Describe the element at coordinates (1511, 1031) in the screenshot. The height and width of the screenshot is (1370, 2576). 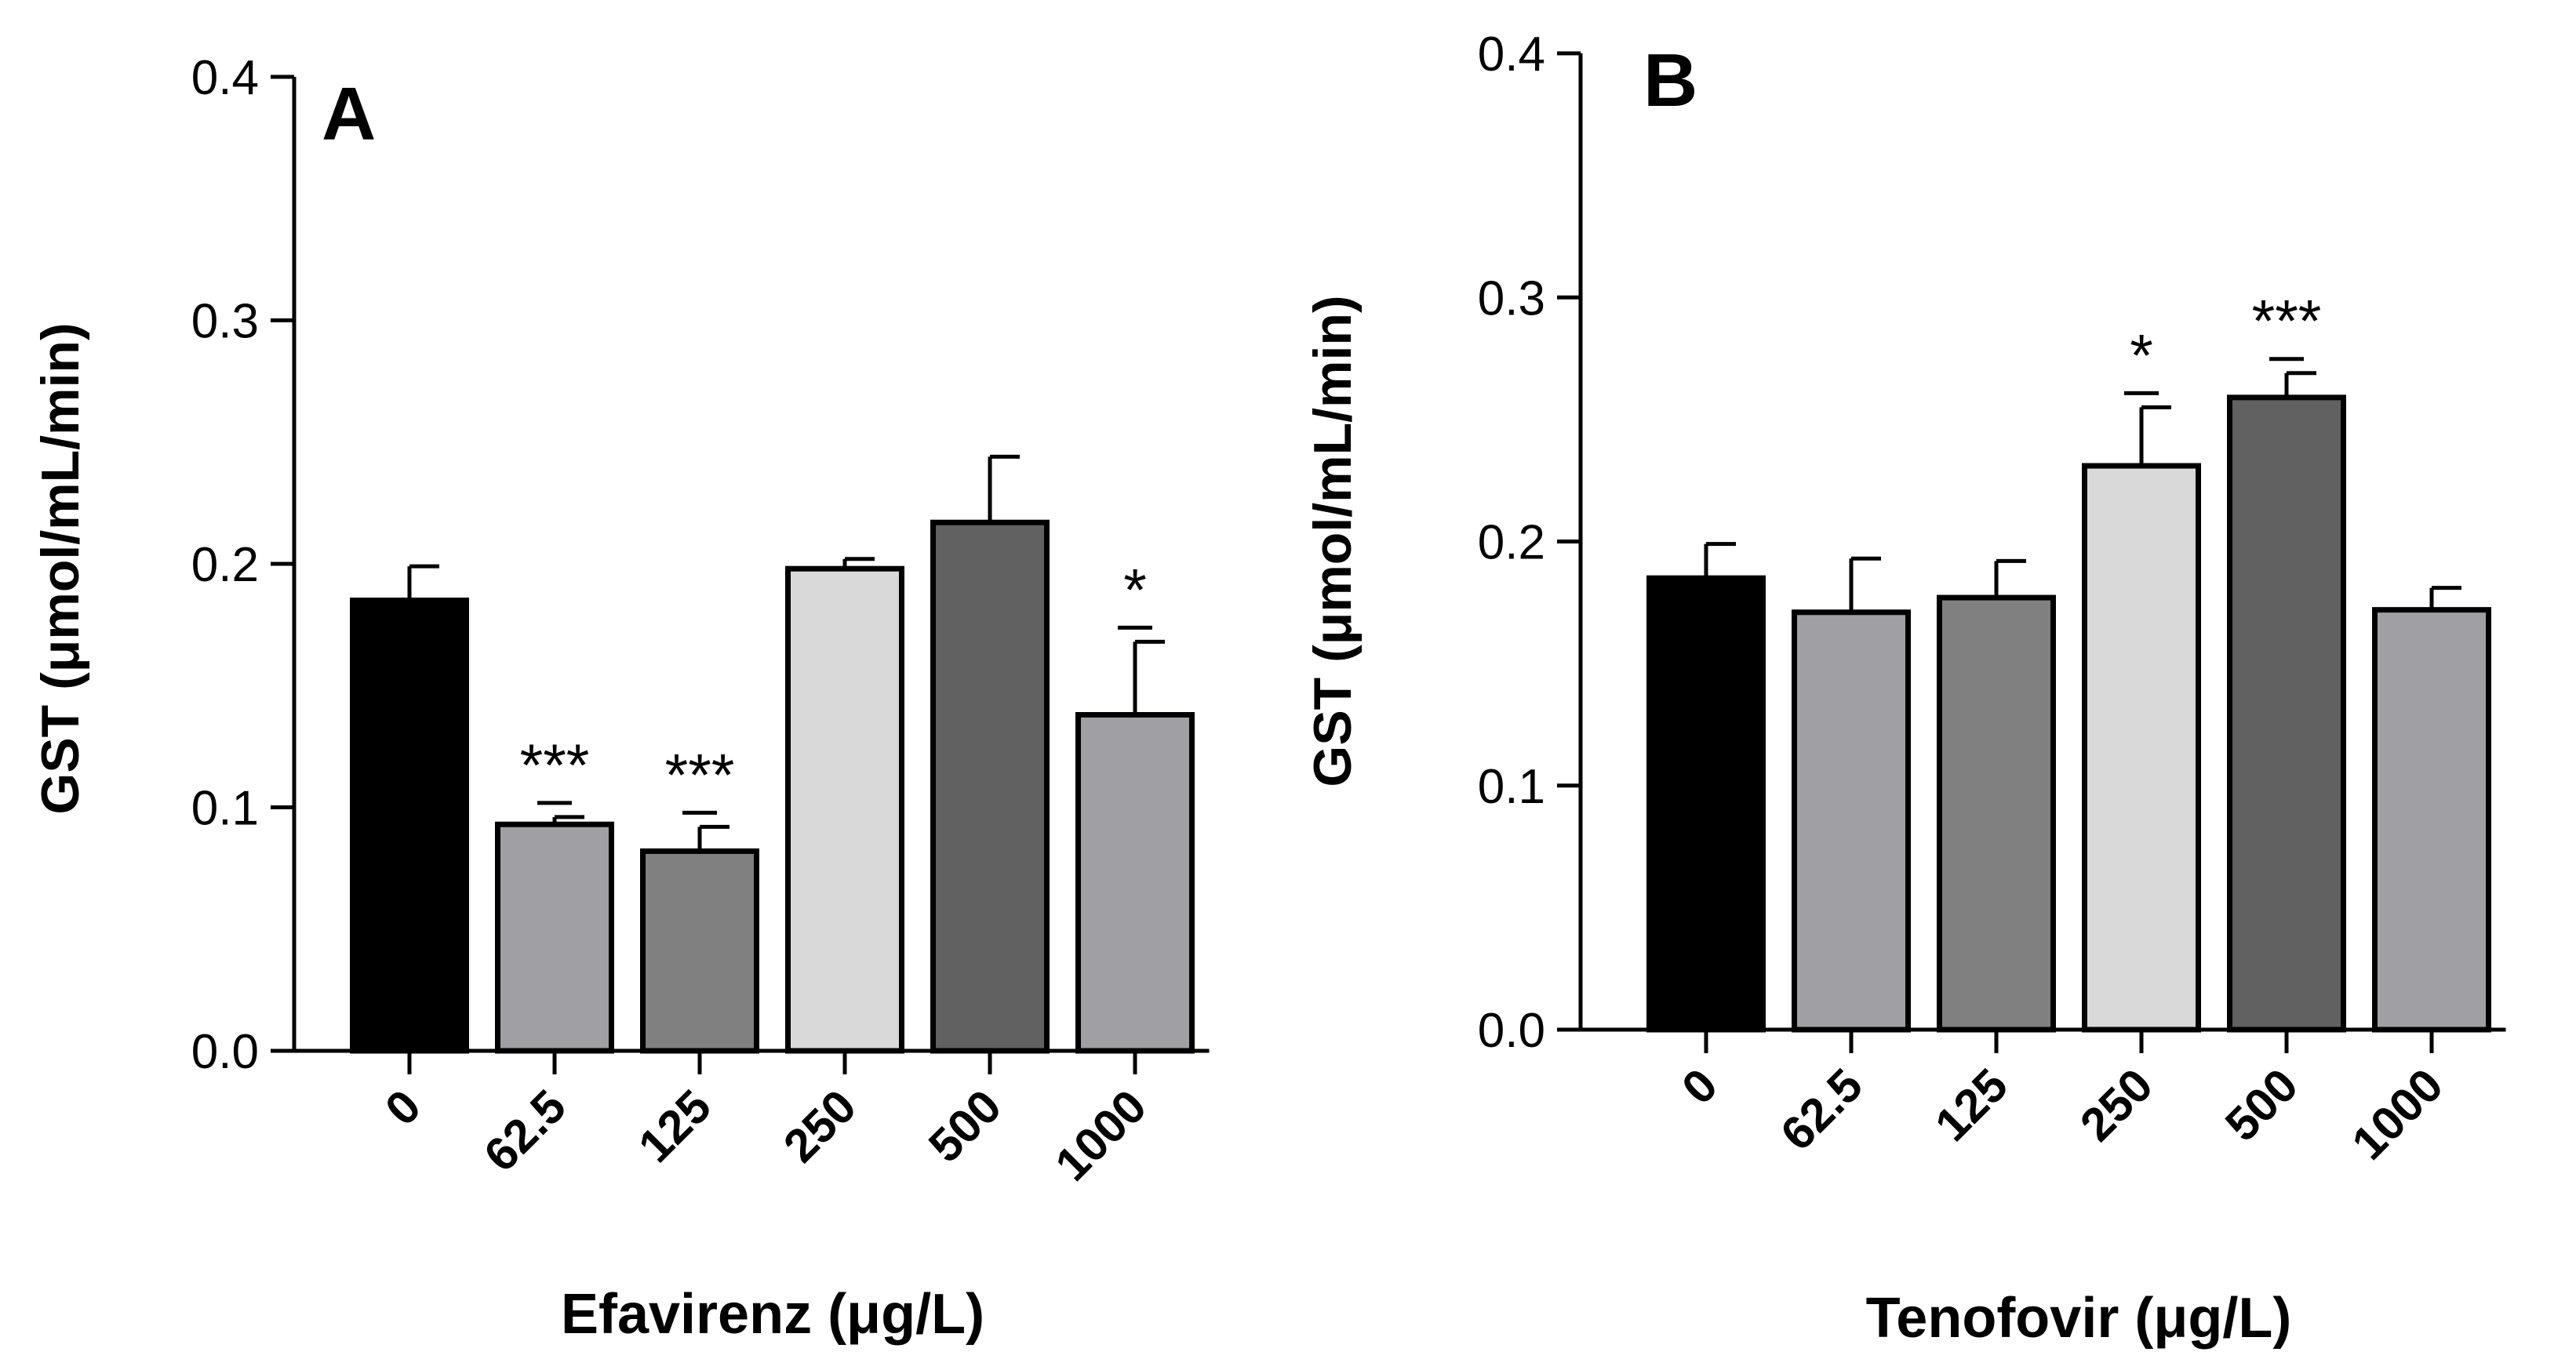
I see `panel-b-y-tick-label: 0.0` at that location.